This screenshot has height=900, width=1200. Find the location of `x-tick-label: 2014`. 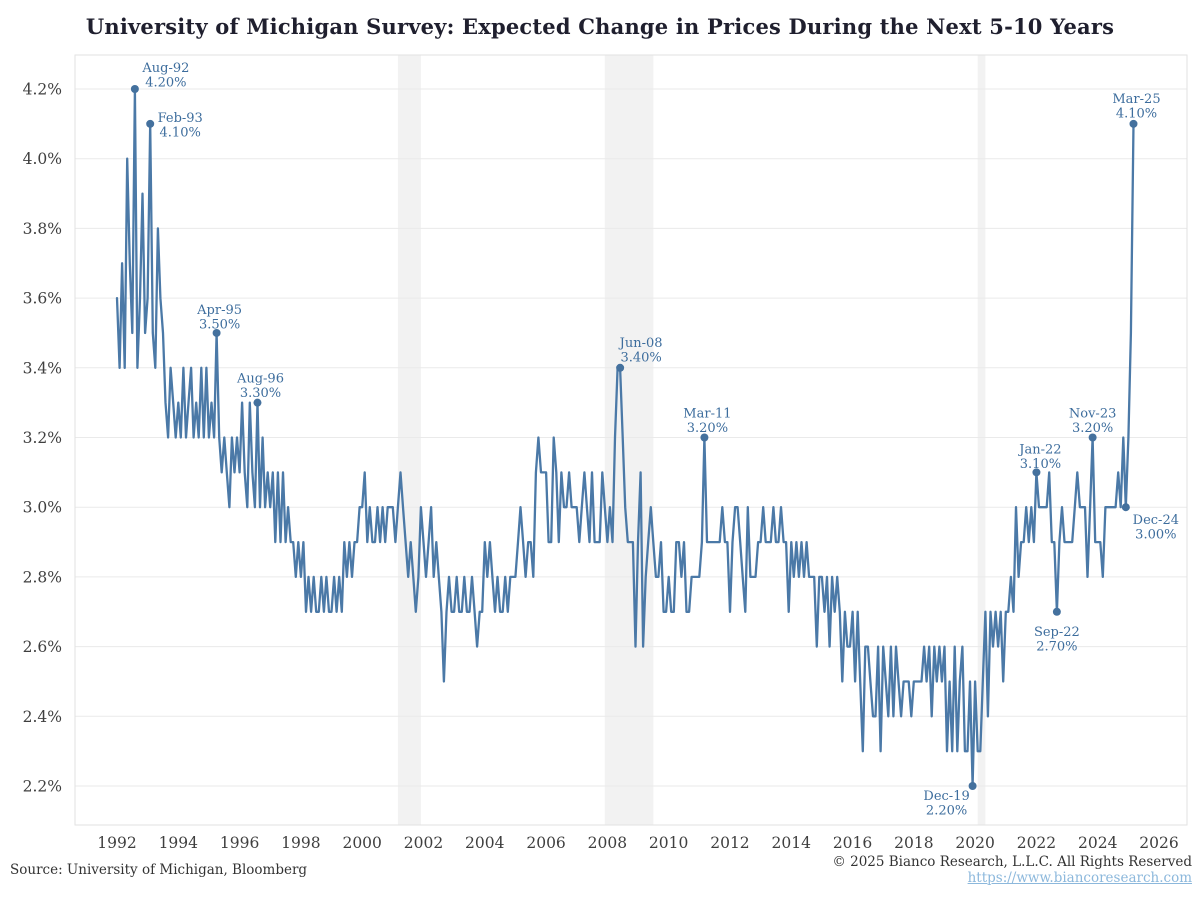

x-tick-label: 2014 is located at coordinates (792, 843).